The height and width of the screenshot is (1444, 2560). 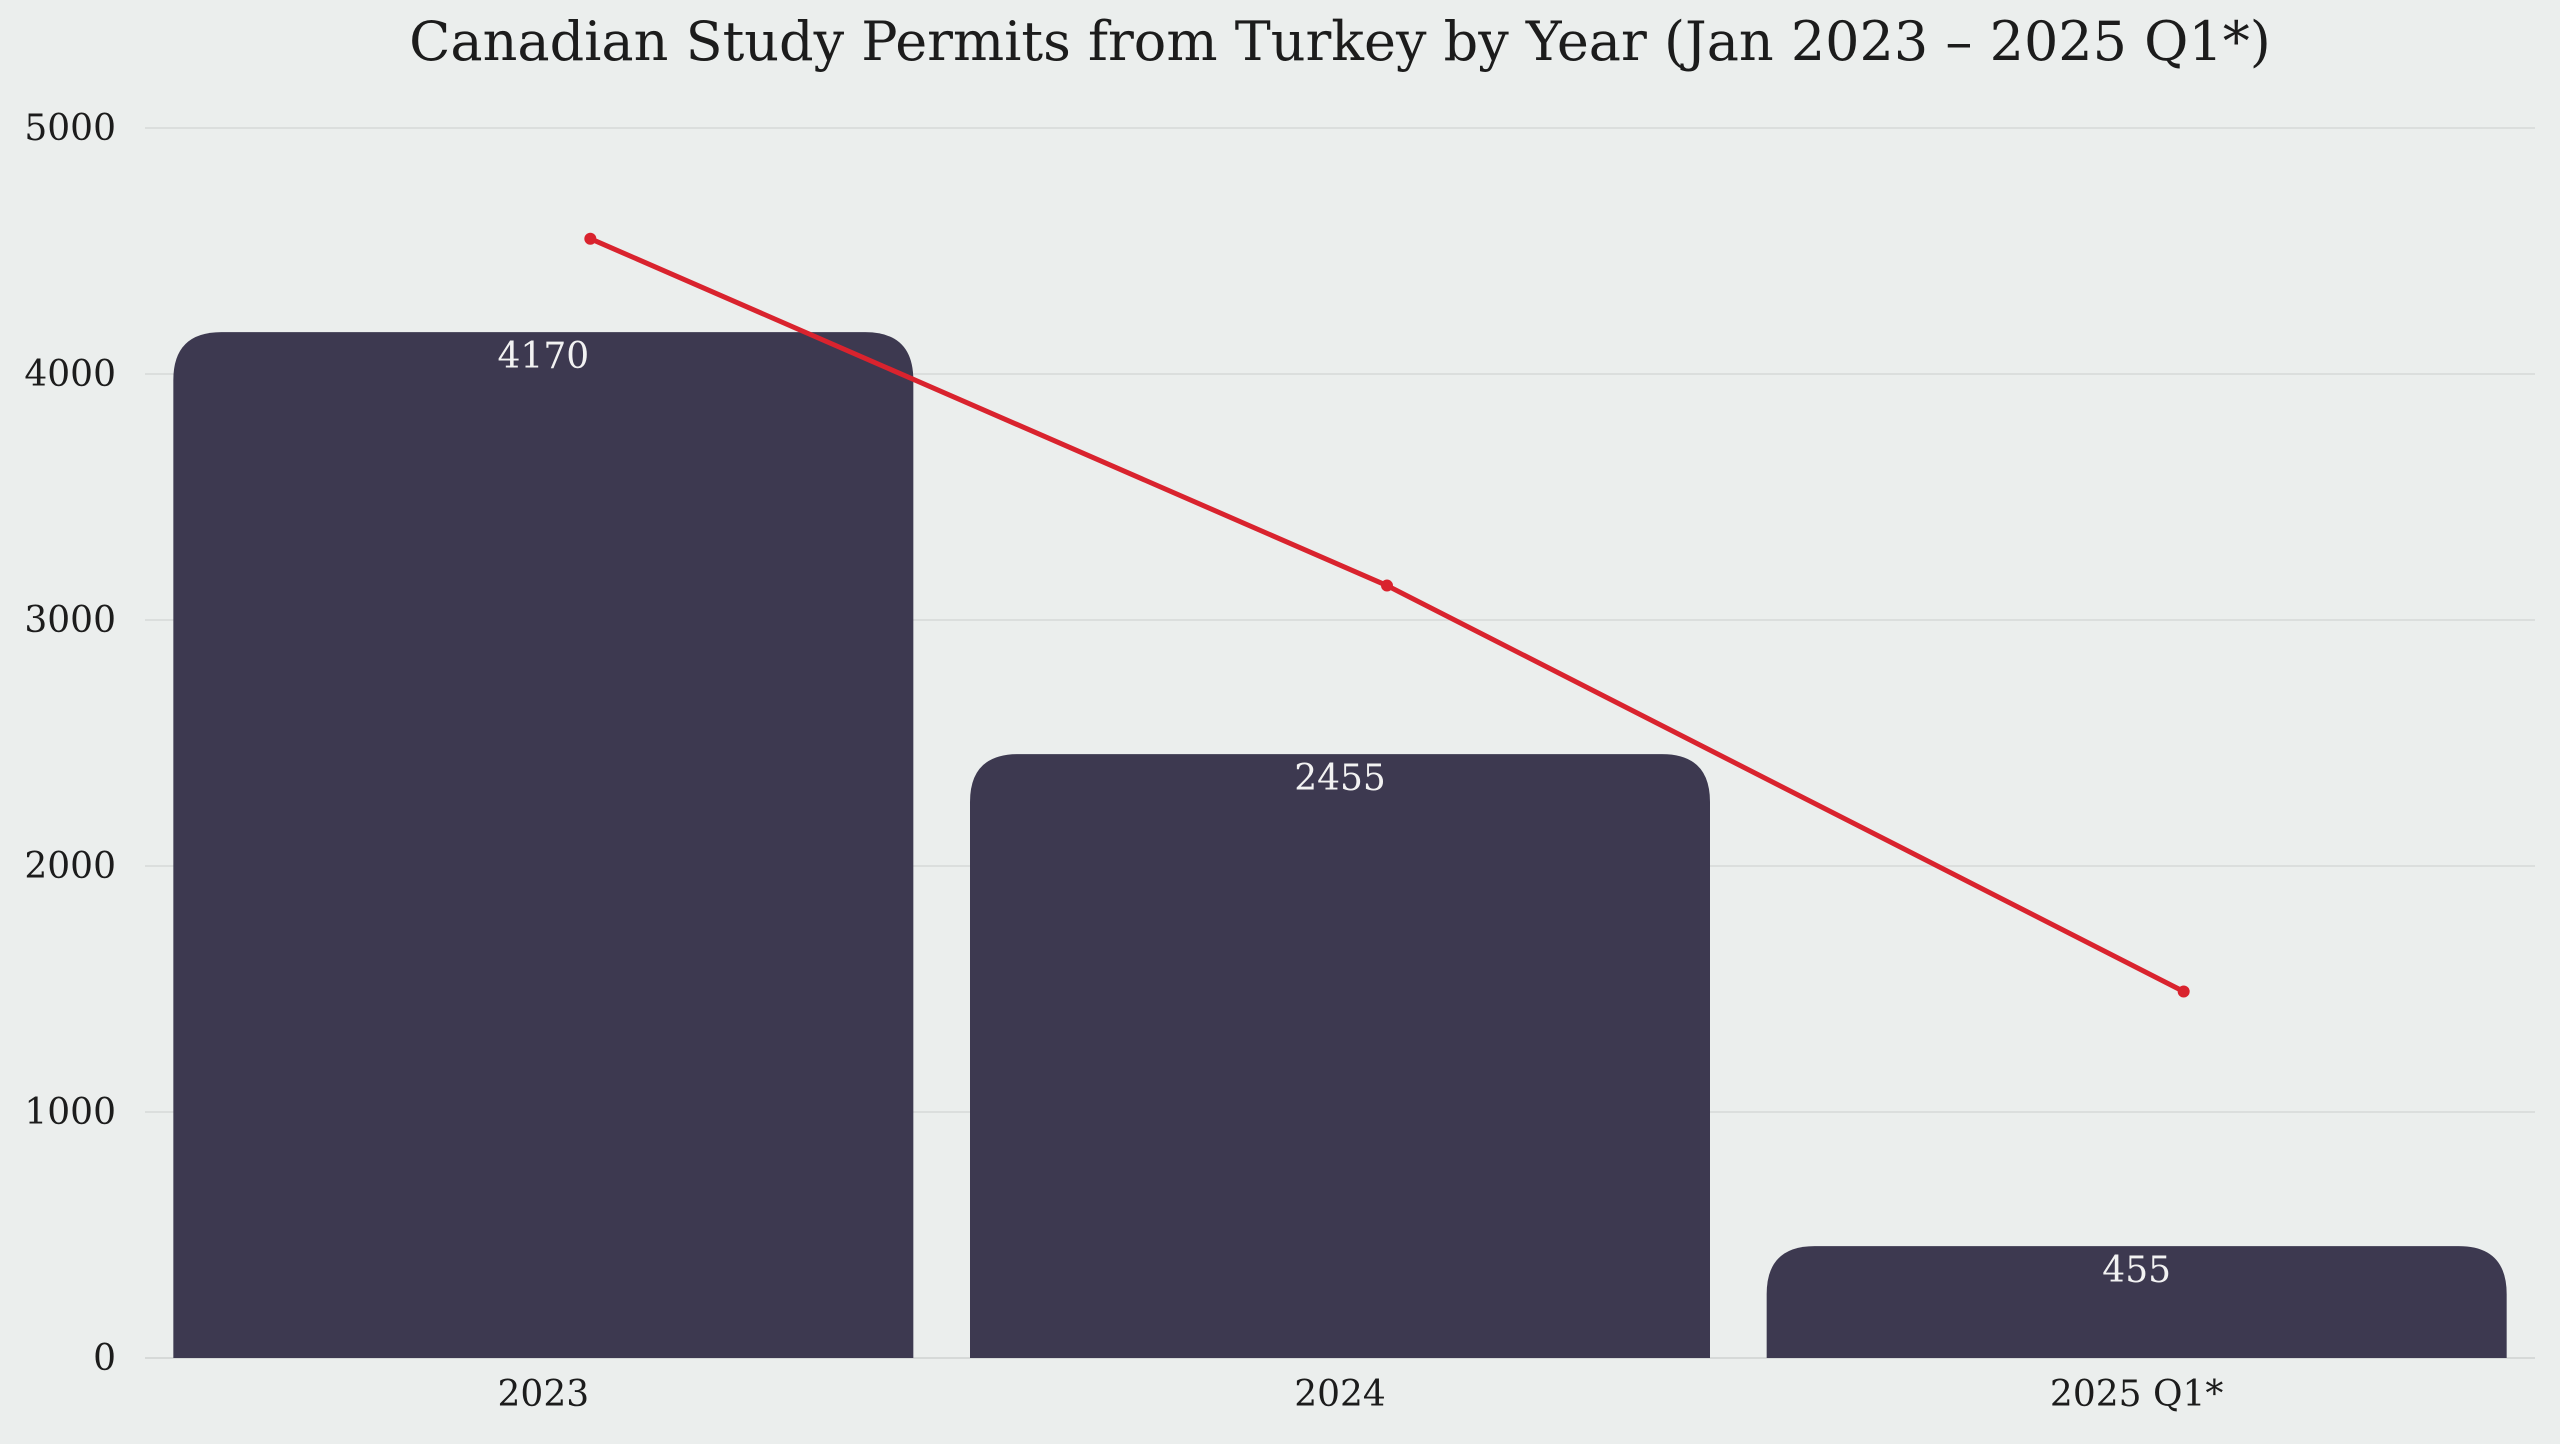 I want to click on y-tick-label: 3000, so click(x=70, y=620).